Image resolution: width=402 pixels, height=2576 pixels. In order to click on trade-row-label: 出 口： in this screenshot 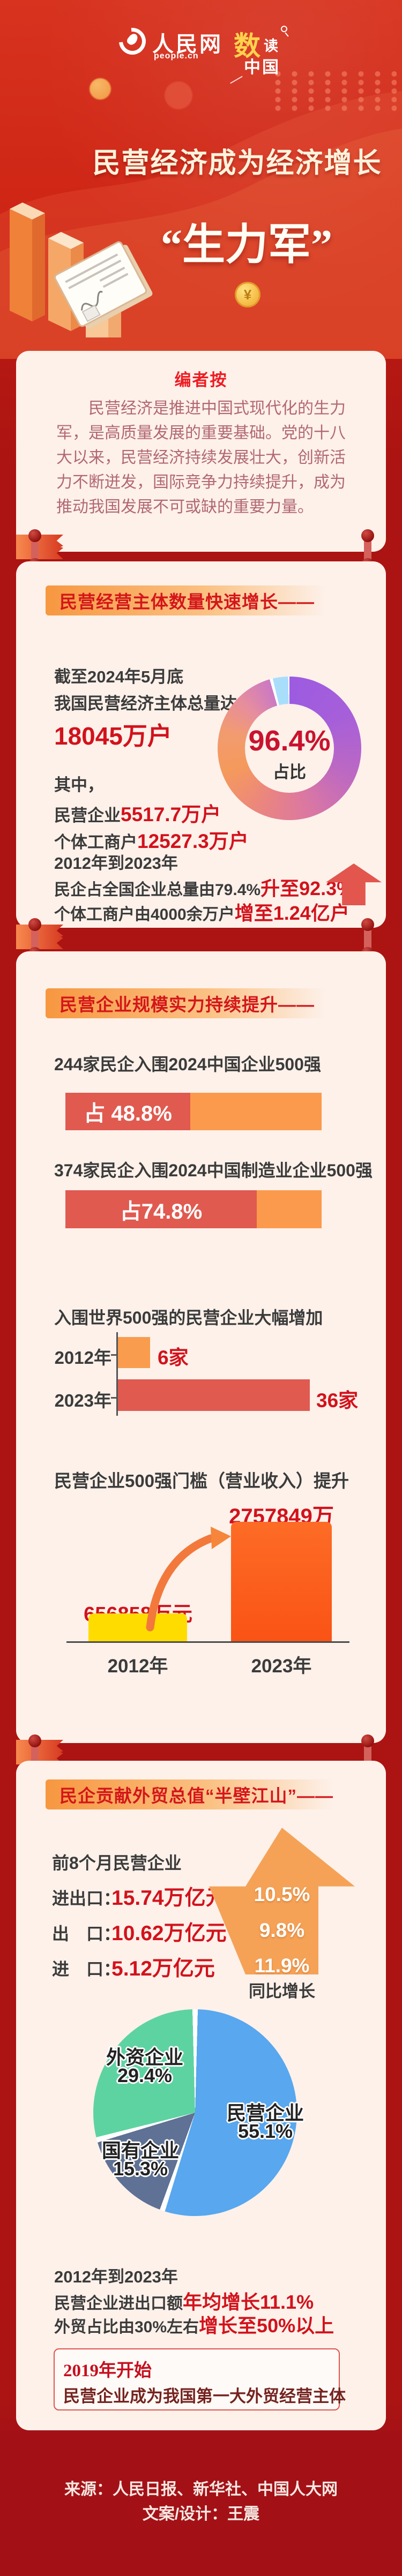, I will do `click(86, 1933)`.